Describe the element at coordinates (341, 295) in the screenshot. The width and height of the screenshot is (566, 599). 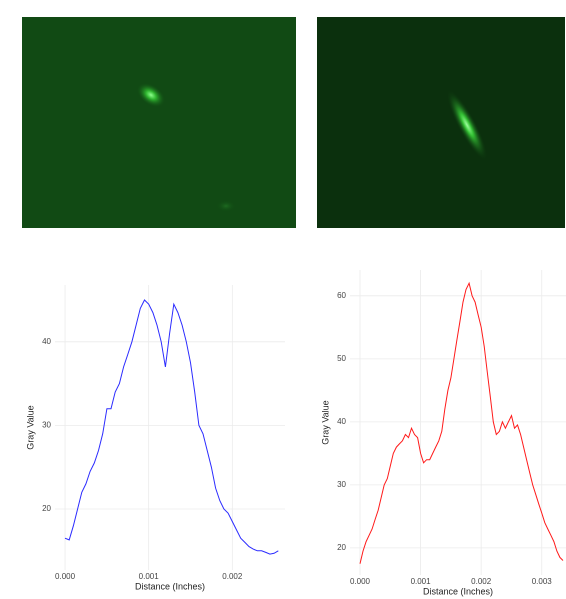
I see `y-tick-label: 60` at that location.